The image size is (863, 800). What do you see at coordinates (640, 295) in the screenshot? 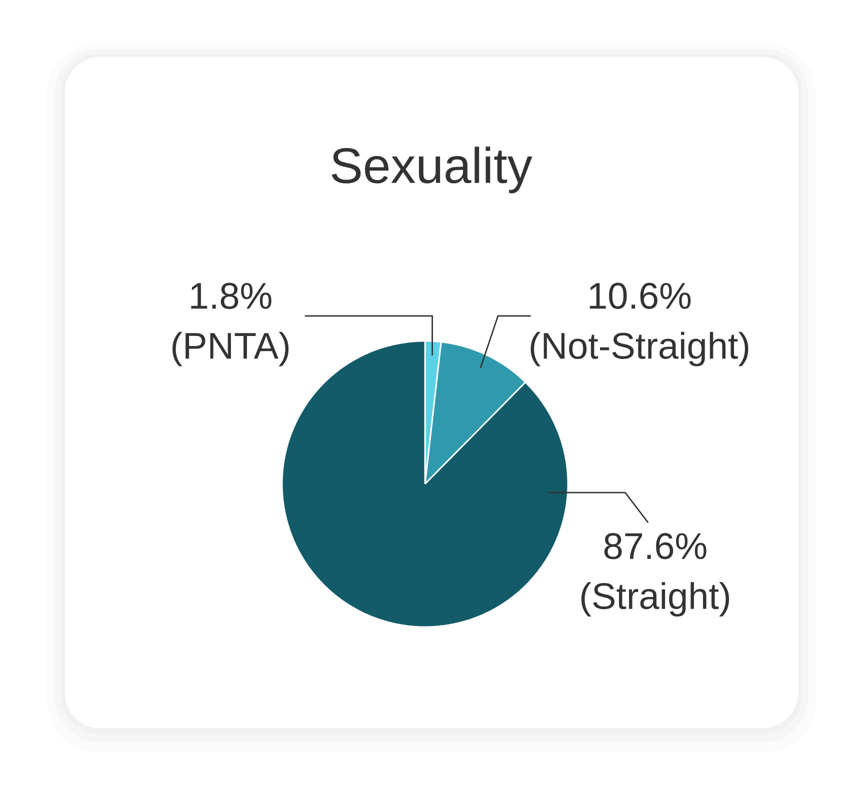
I see `data-label: 10.6%` at bounding box center [640, 295].